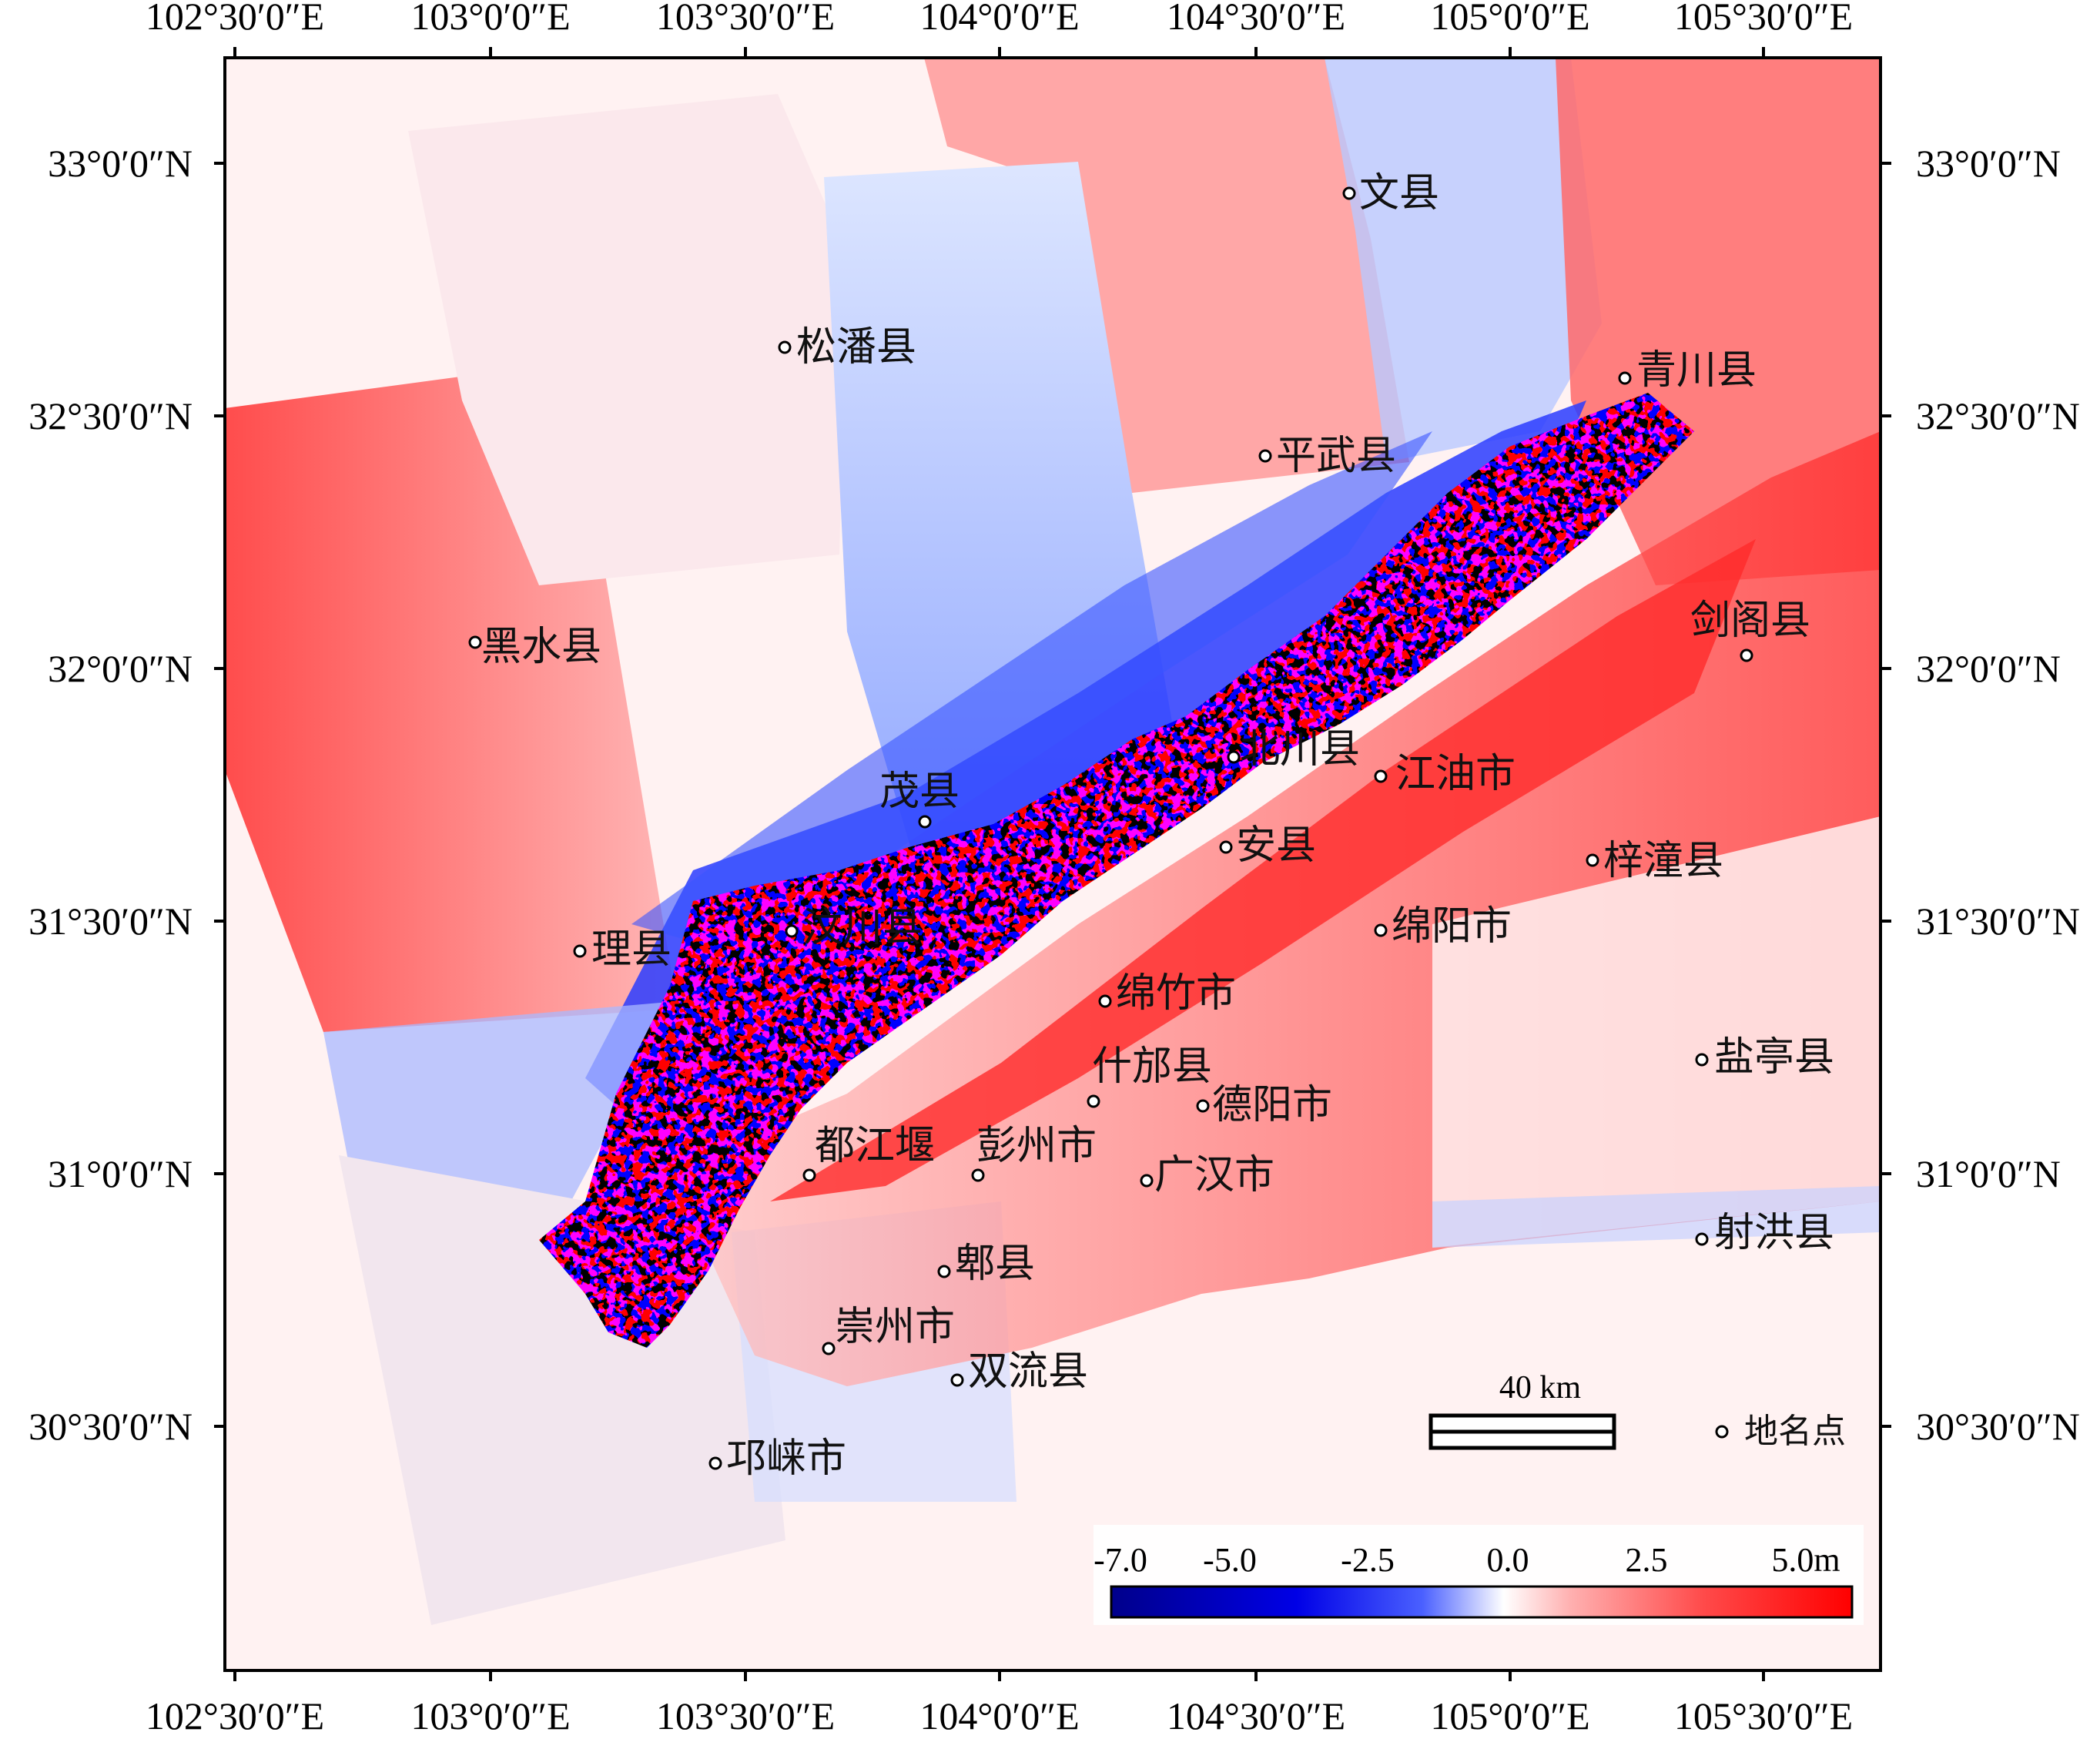 The width and height of the screenshot is (2100, 1739). I want to click on place-name: 平武县, so click(1336, 456).